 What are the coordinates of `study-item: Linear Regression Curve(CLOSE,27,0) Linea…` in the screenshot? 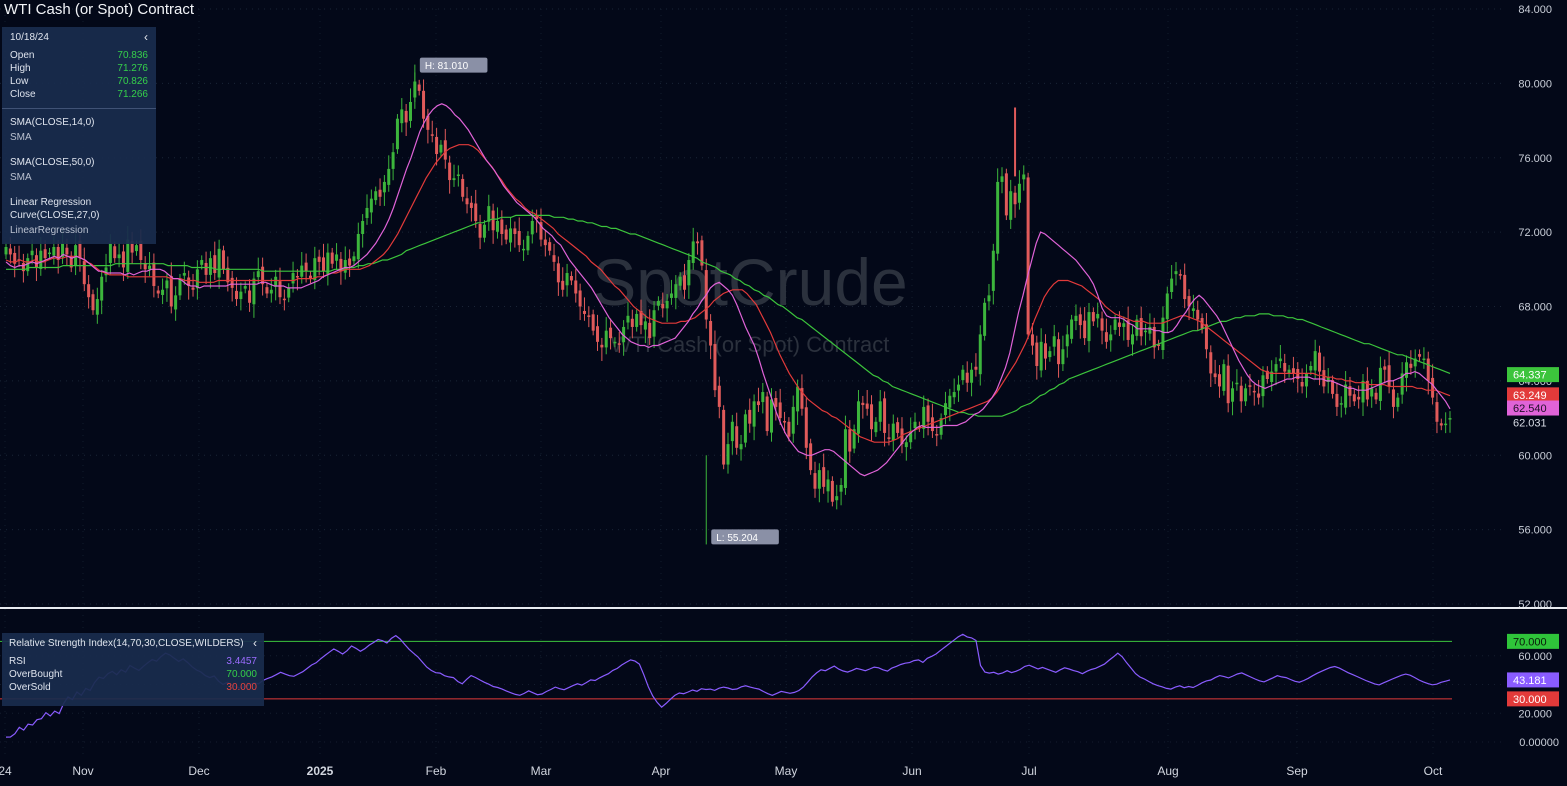 It's located at (79, 217).